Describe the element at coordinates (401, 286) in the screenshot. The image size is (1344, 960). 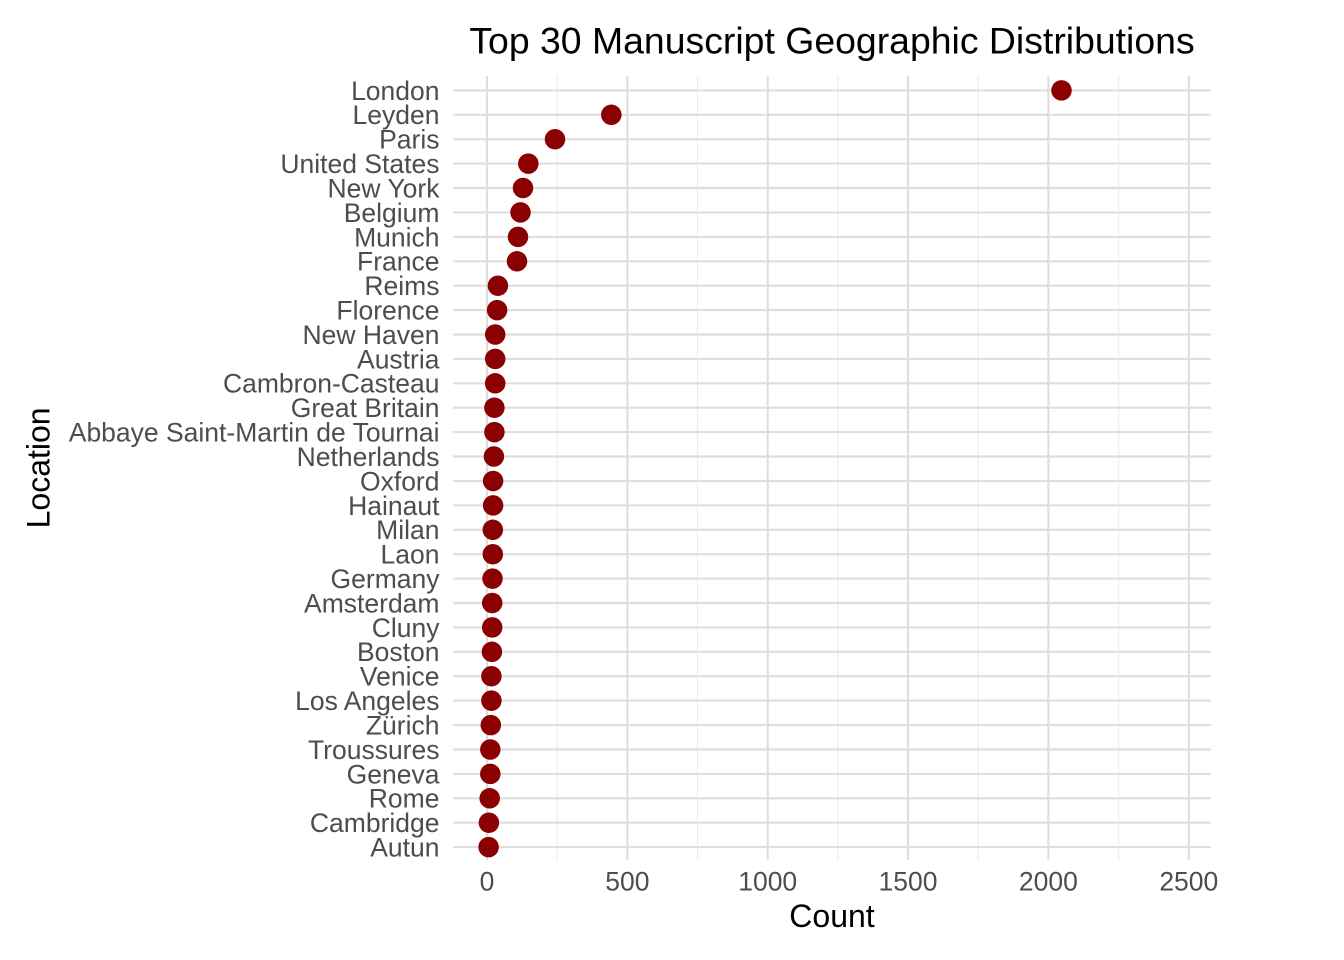
I see `svg-text: Reims` at that location.